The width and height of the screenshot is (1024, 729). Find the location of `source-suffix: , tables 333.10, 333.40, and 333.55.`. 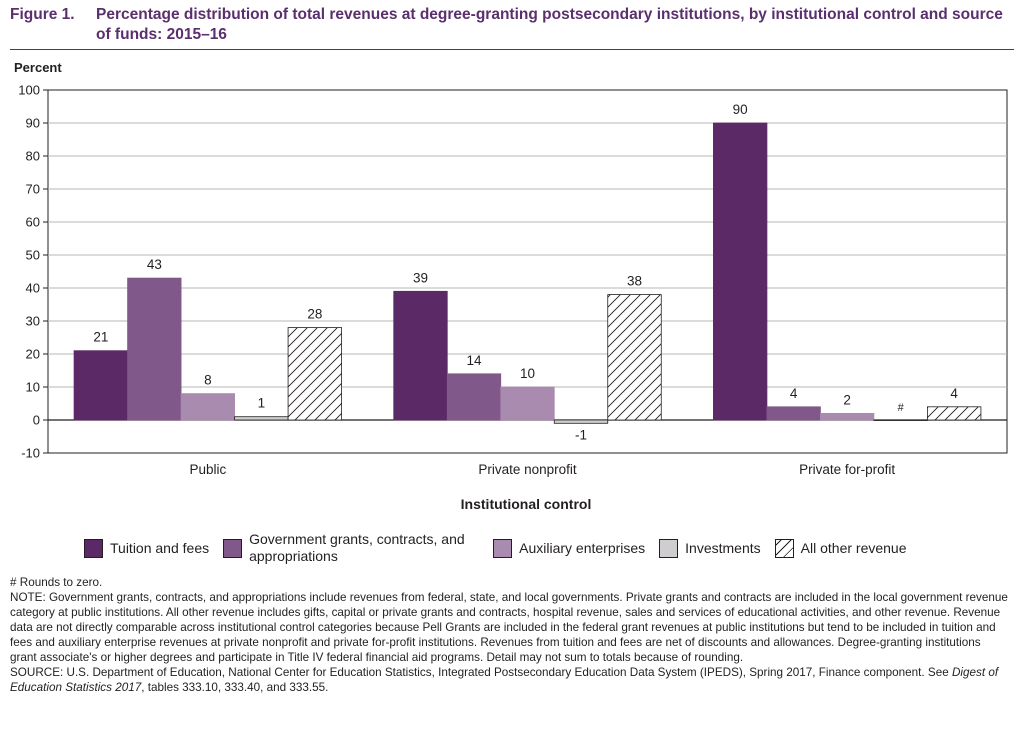

source-suffix: , tables 333.10, 333.40, and 333.55. is located at coordinates (235, 687).